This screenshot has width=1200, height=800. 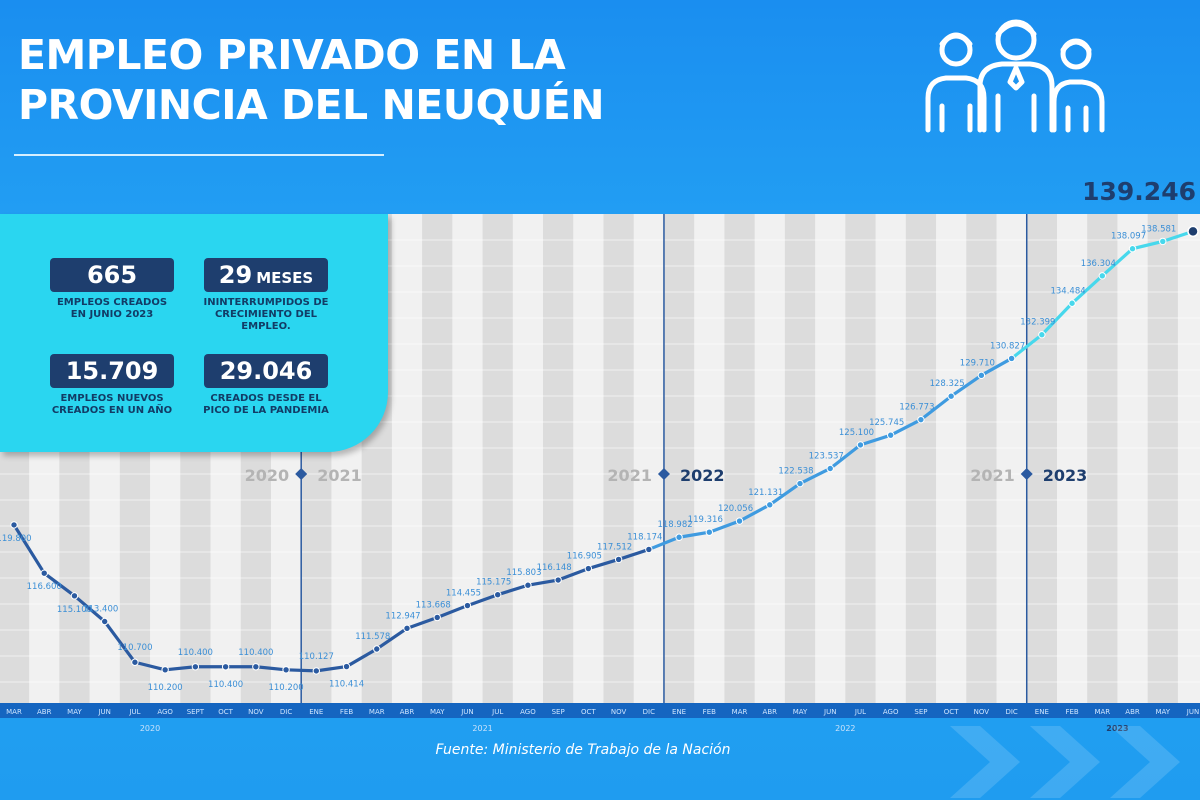 I want to click on stat-caption: CREADOS DESDE EL PICO DE LA PANDEMIA, so click(x=266, y=404).